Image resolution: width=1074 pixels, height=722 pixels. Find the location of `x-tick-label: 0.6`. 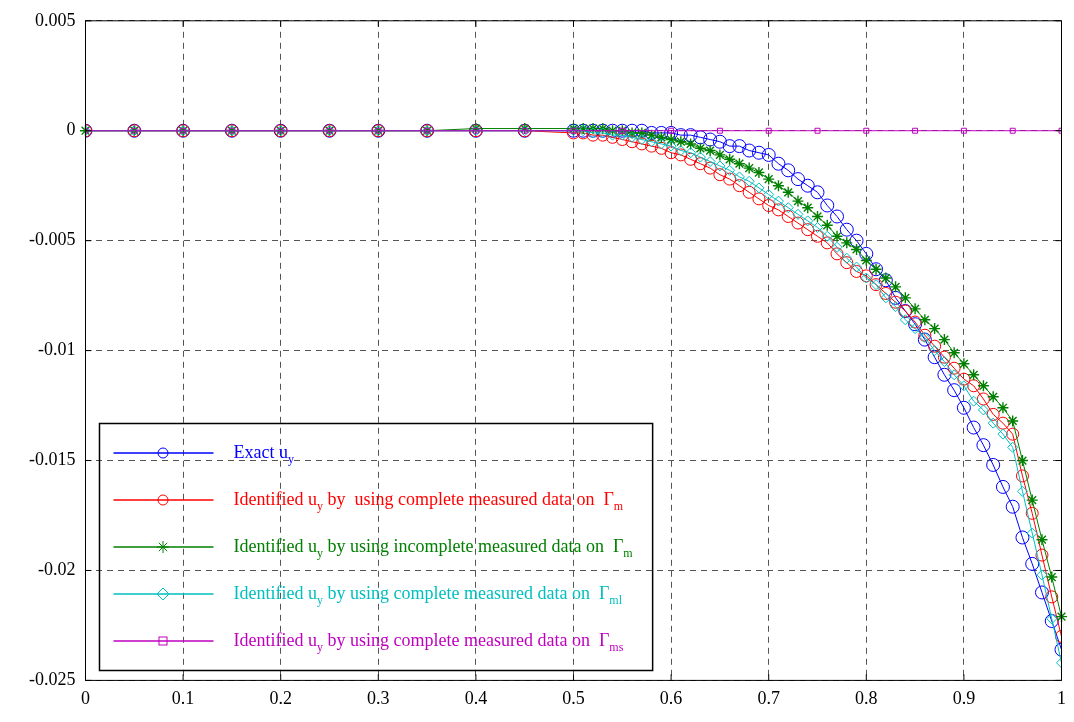

x-tick-label: 0.6 is located at coordinates (671, 697).